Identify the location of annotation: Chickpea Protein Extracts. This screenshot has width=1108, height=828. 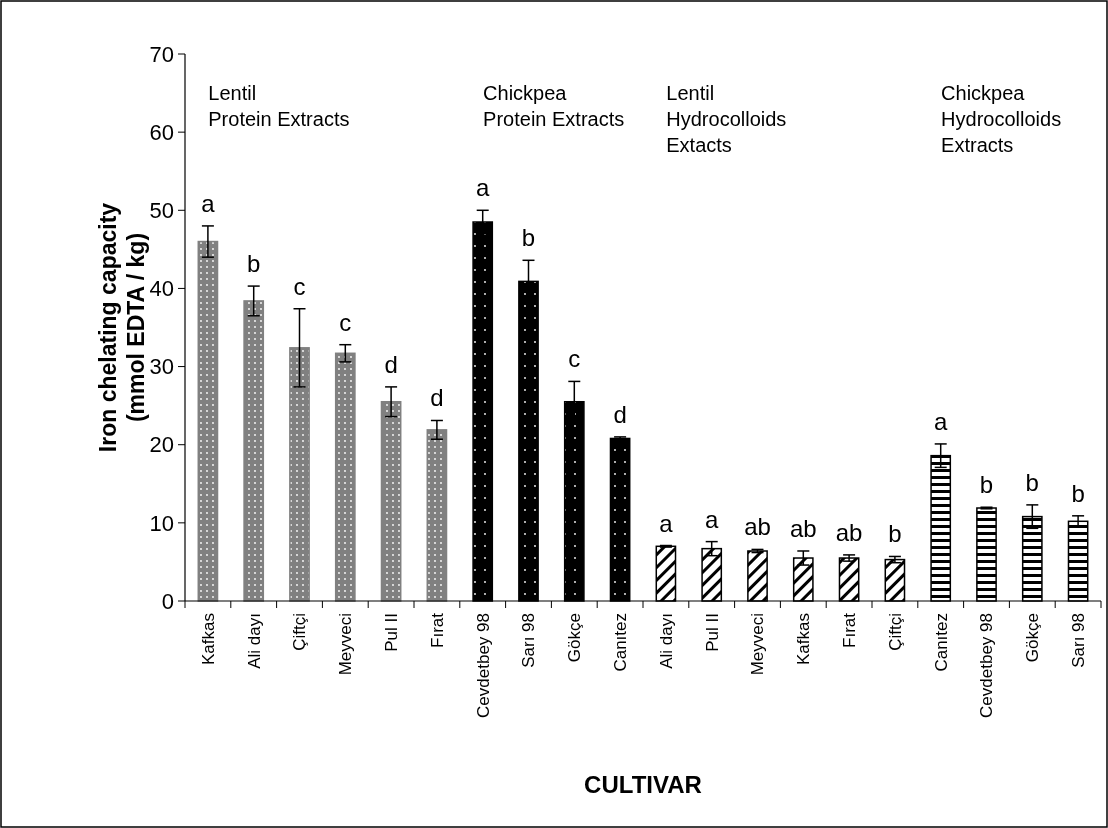
(554, 106).